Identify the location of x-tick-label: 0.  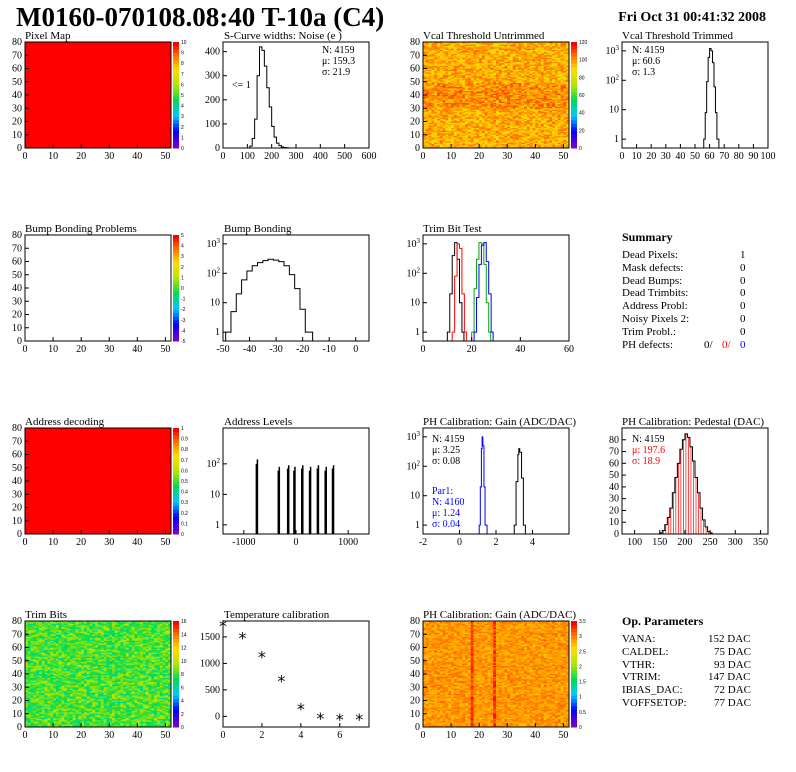
(223, 156).